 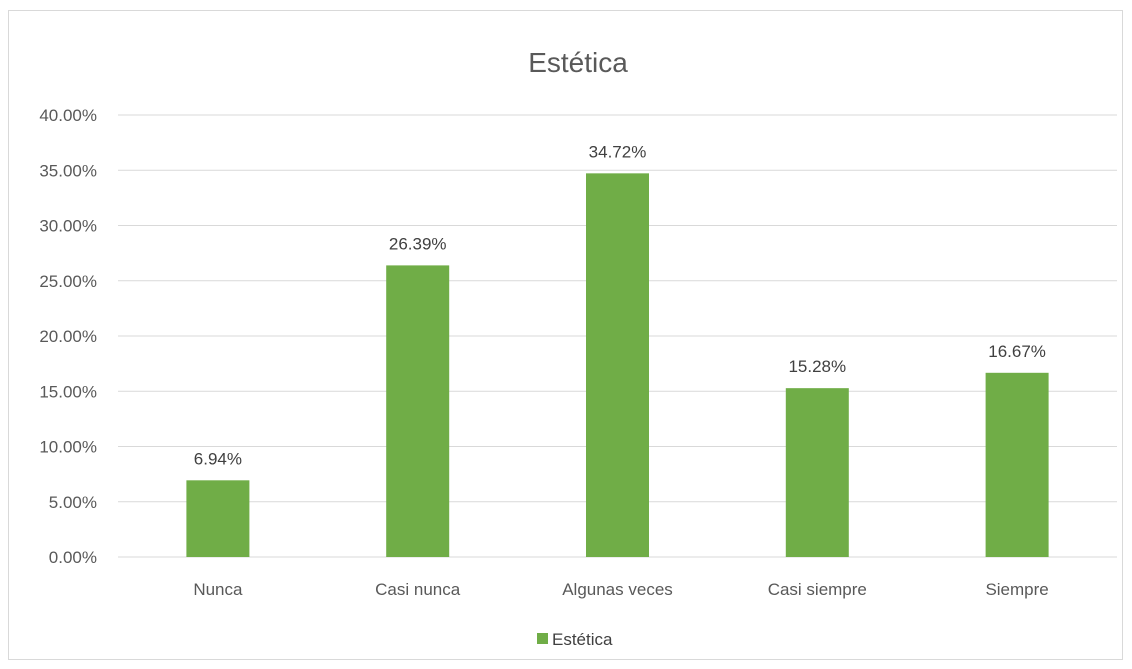 I want to click on y-tick-label: 20.00%, so click(x=68, y=336).